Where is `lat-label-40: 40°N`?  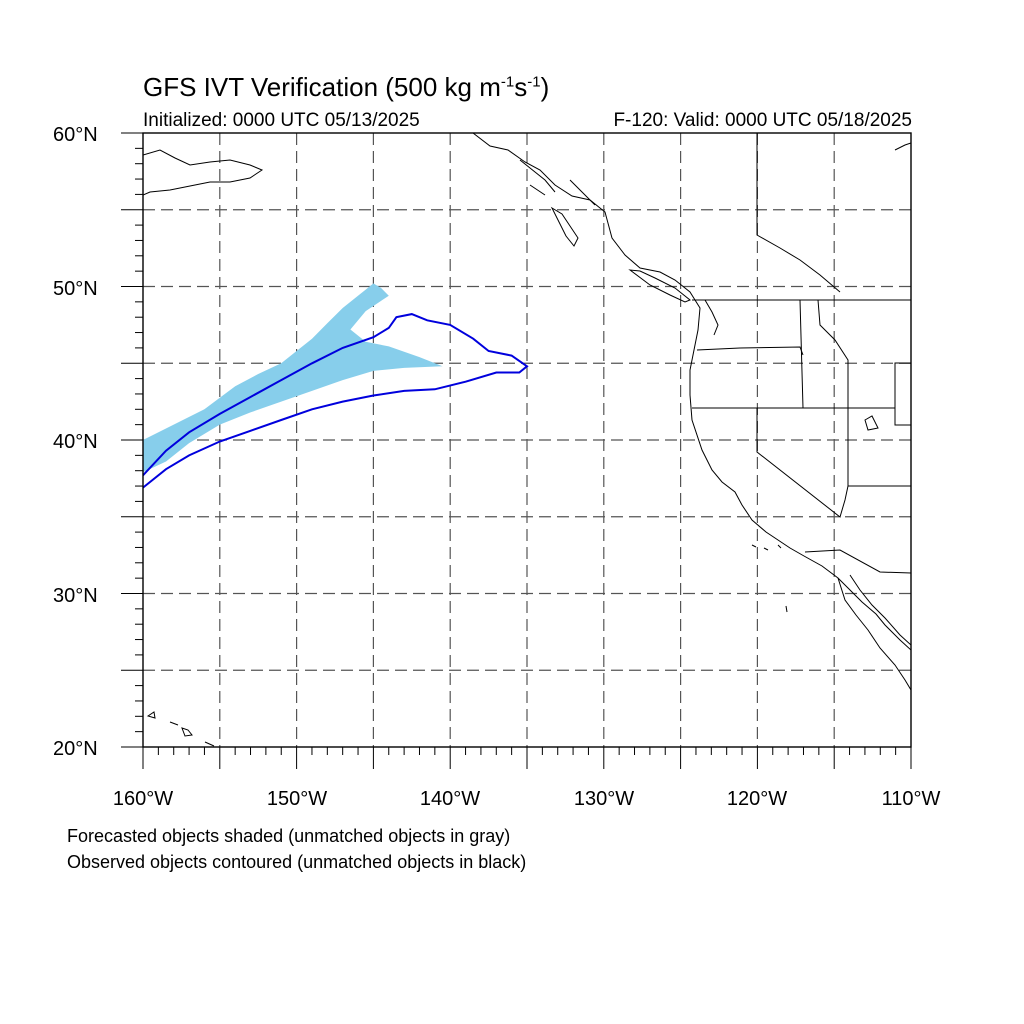 lat-label-40: 40°N is located at coordinates (75, 442).